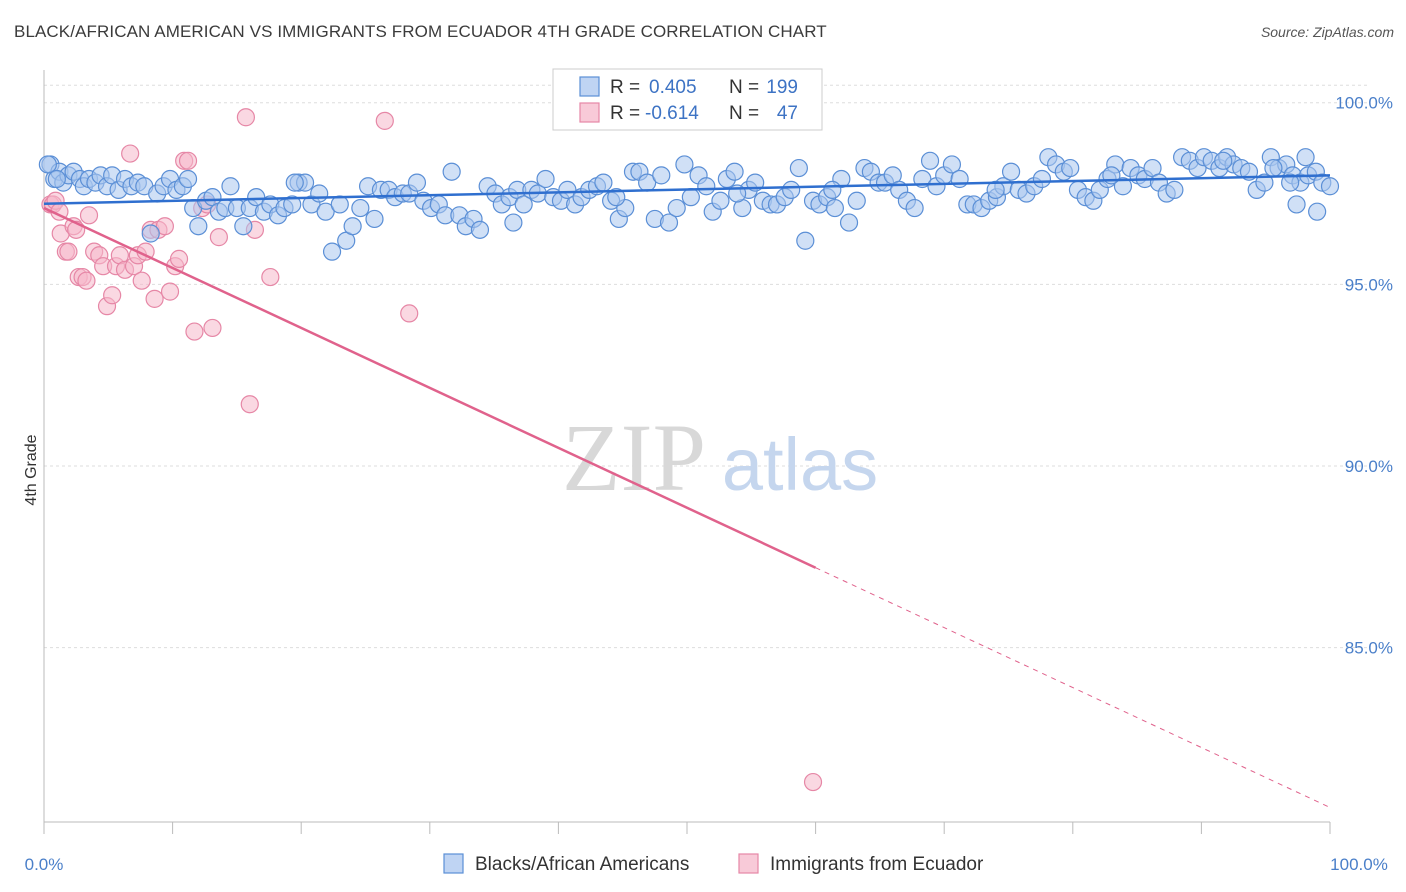 The height and width of the screenshot is (892, 1406). What do you see at coordinates (625, 113) in the screenshot?
I see `legend-r-label-1: R =` at bounding box center [625, 113].